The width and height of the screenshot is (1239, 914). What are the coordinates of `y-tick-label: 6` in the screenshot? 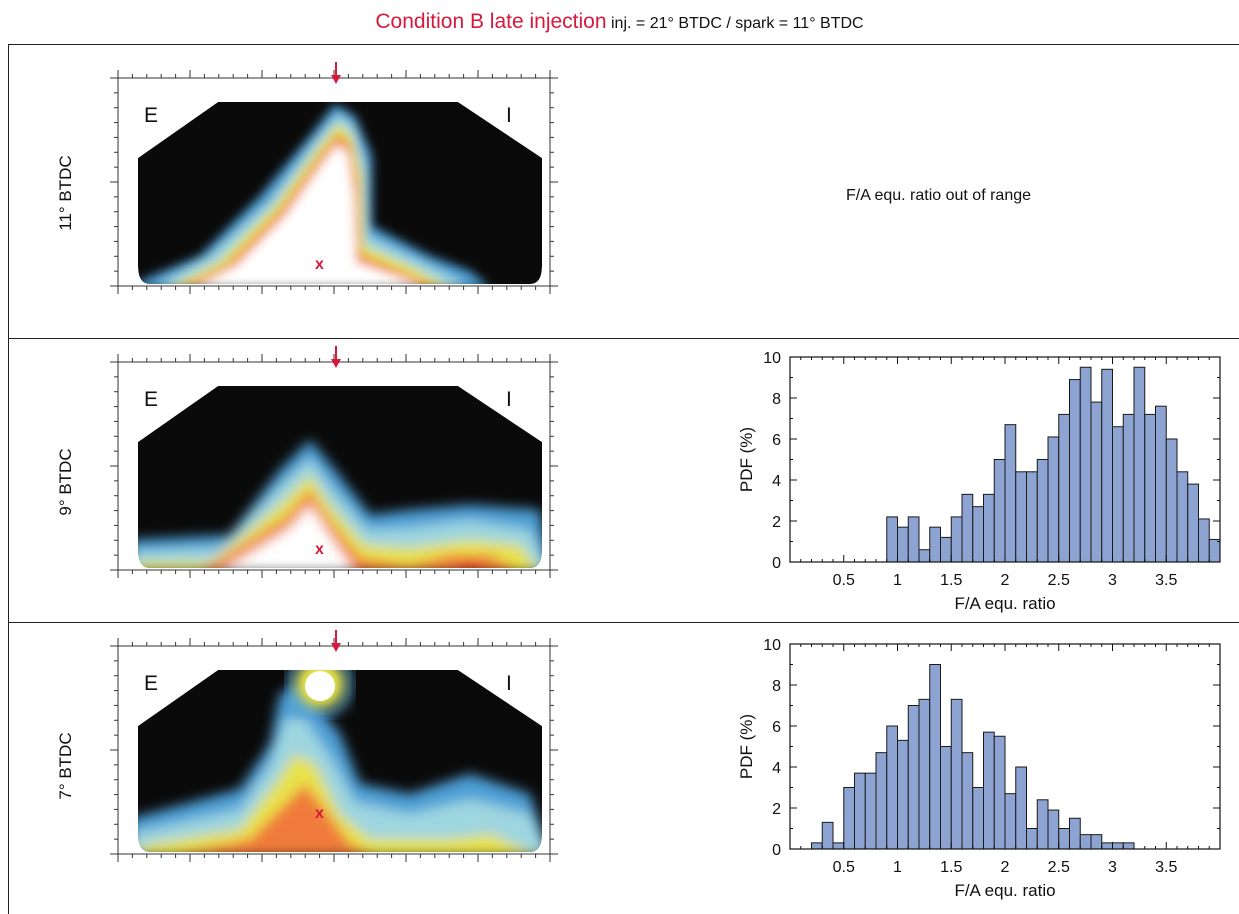 It's located at (776, 727).